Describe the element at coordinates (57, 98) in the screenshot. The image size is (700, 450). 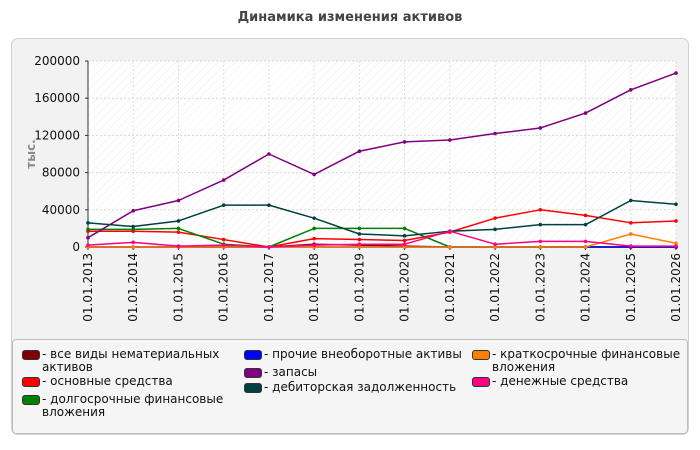
I see `y-tick-label: 160000` at that location.